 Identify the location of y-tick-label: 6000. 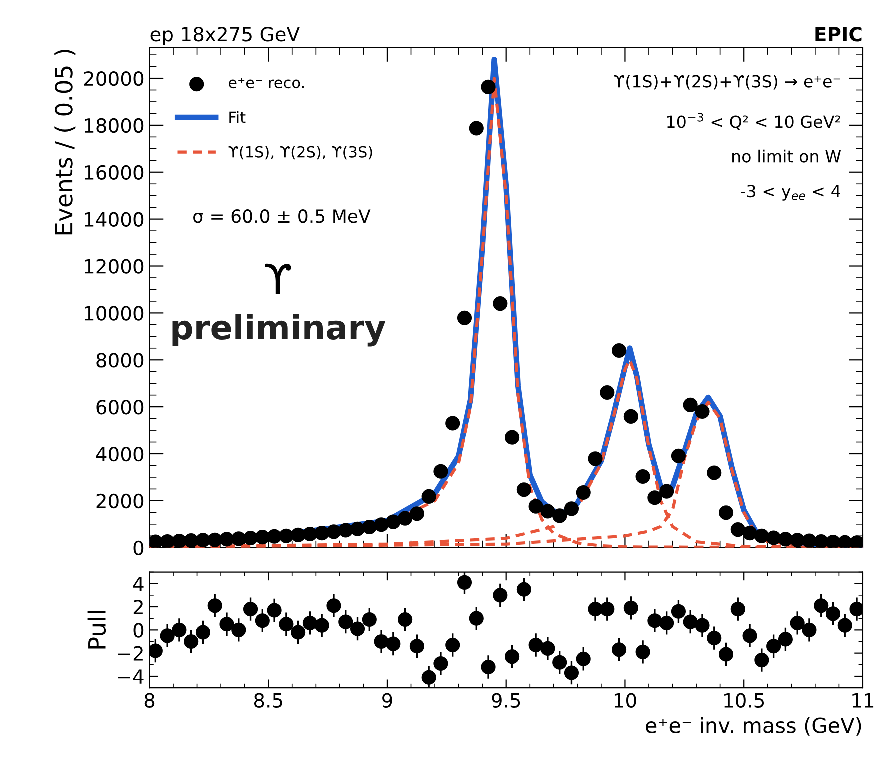
(120, 407).